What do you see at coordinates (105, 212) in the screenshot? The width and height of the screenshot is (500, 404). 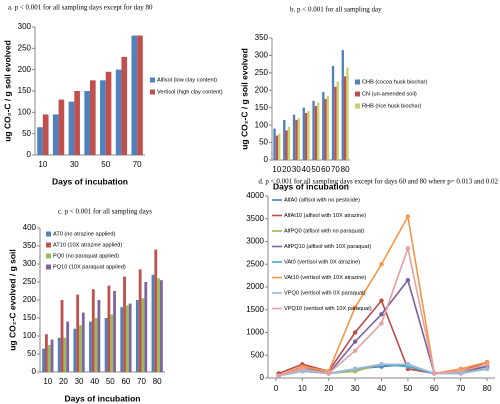 I see `chart-title: c. p < 0.001 for all sampling days` at bounding box center [105, 212].